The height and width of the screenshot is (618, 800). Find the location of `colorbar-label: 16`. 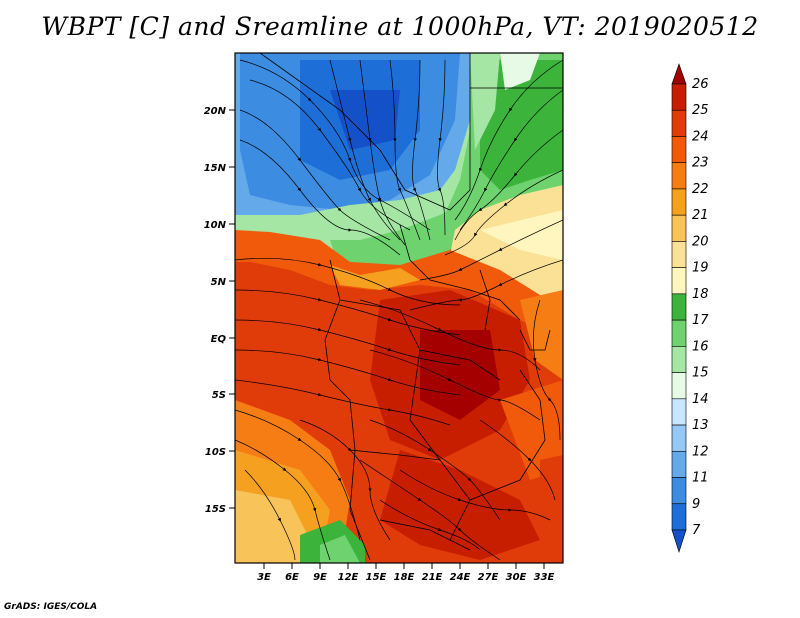

colorbar-label: 16 is located at coordinates (700, 346).